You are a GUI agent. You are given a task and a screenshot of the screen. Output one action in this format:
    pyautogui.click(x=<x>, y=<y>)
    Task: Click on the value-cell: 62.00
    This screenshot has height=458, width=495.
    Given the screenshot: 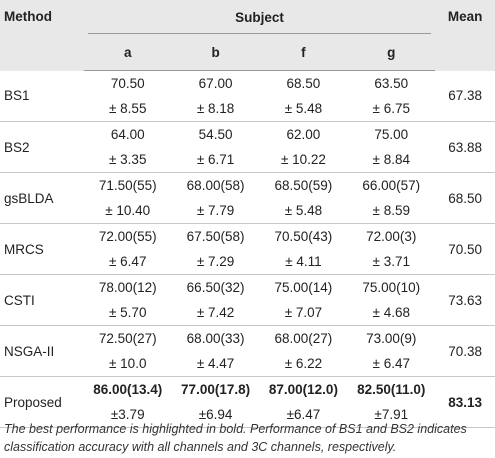 What is the action you would take?
    pyautogui.click(x=303, y=134)
    